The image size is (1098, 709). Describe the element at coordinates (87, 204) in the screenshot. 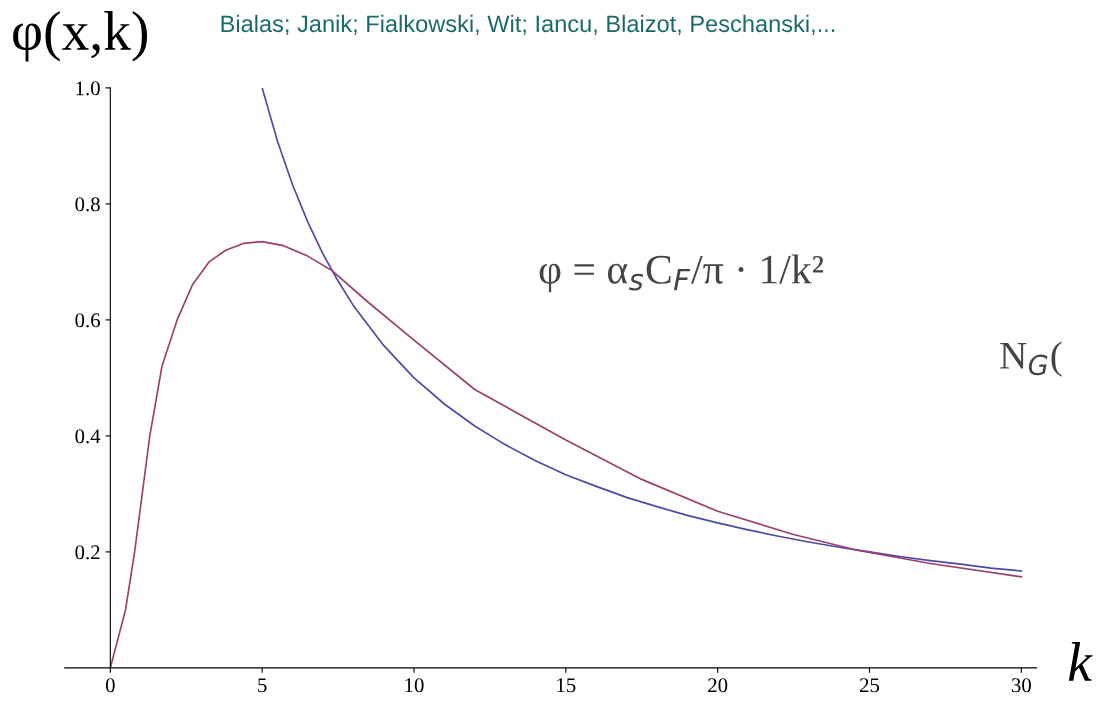

I see `y-tick-label: 0.8` at that location.